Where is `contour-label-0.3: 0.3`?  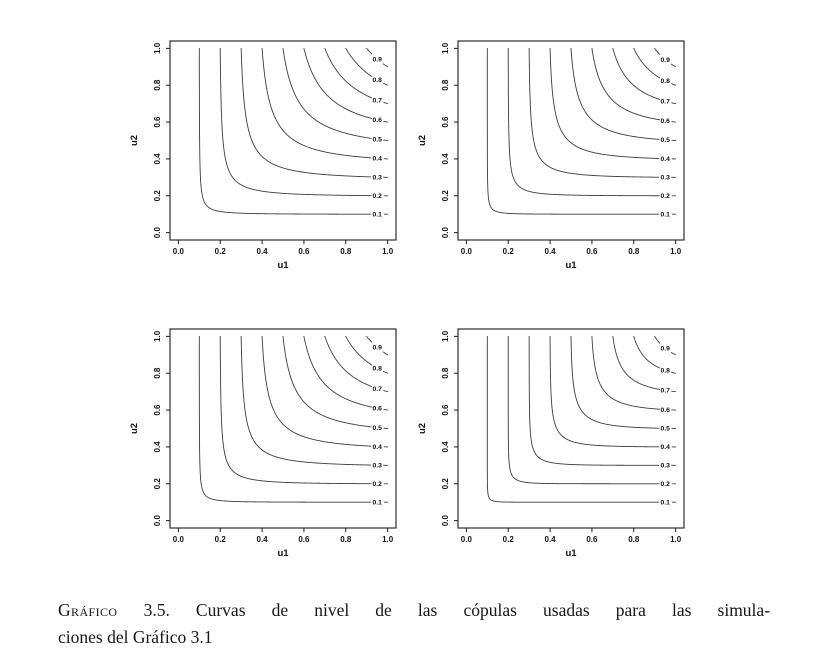 contour-label-0.3: 0.3 is located at coordinates (377, 177).